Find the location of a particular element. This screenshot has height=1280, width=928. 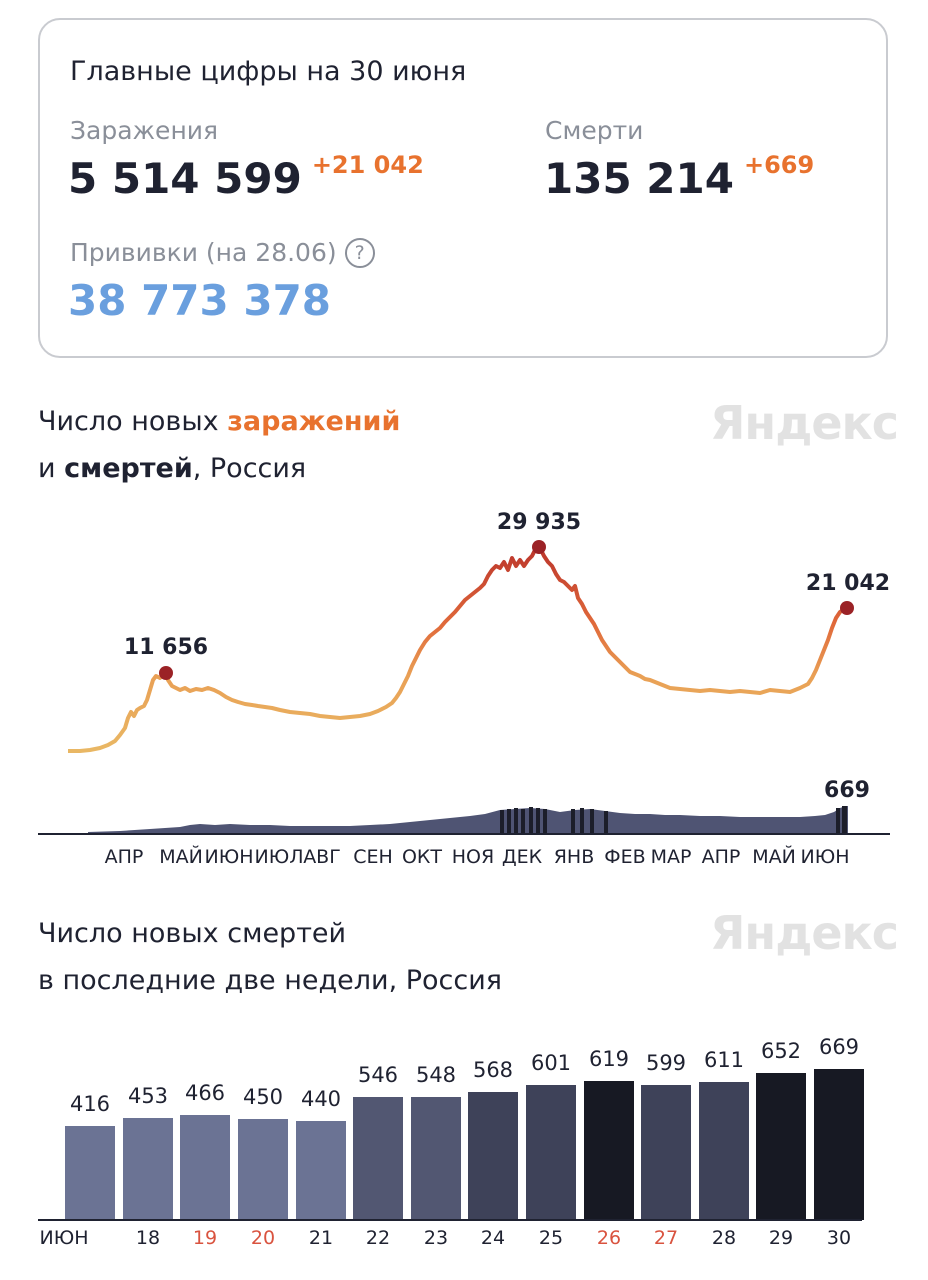

chart1-title-text2: и is located at coordinates (51, 468).